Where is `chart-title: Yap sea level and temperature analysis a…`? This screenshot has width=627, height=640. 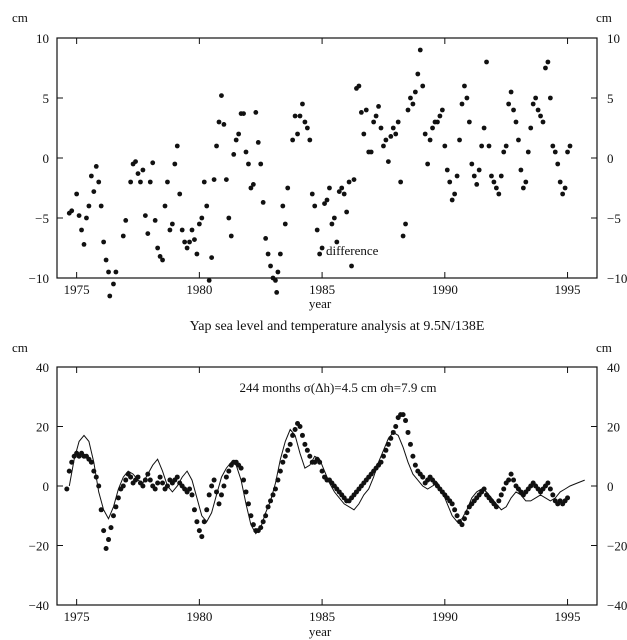 chart-title: Yap sea level and temperature analysis a… is located at coordinates (337, 326).